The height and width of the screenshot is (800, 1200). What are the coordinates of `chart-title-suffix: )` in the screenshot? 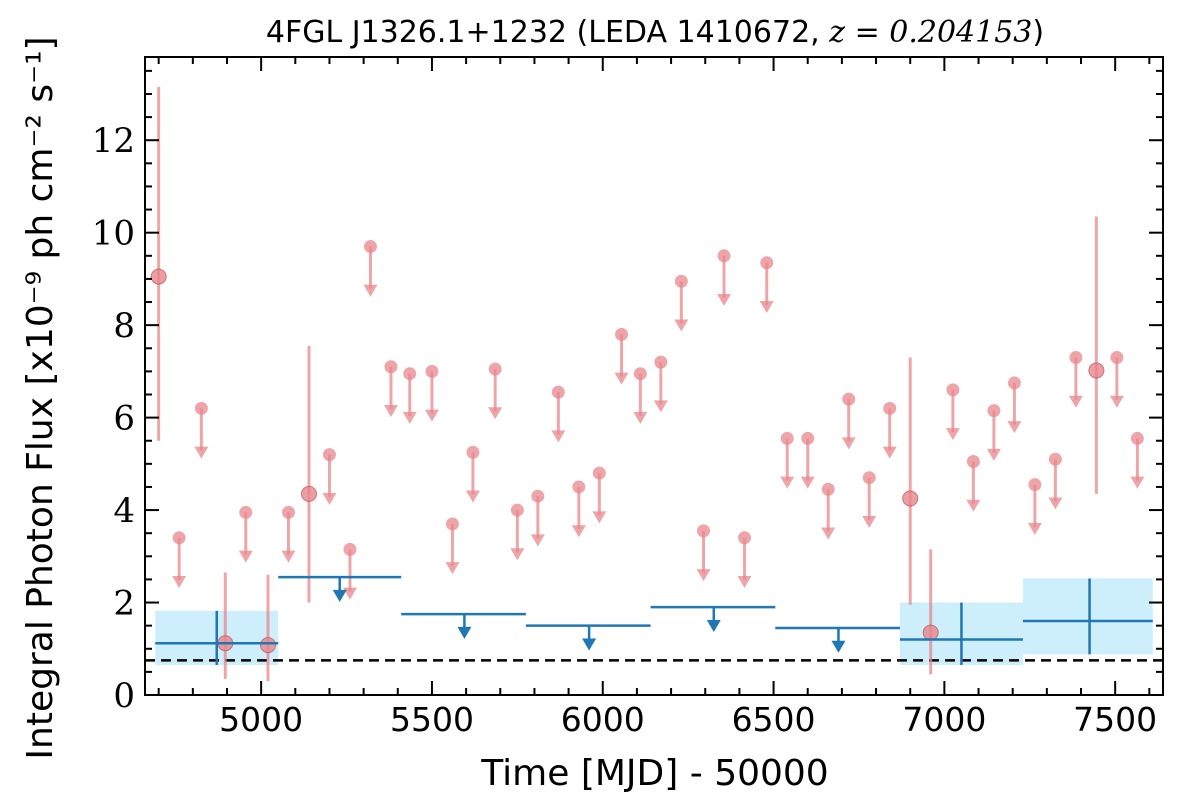 It's located at (1038, 32).